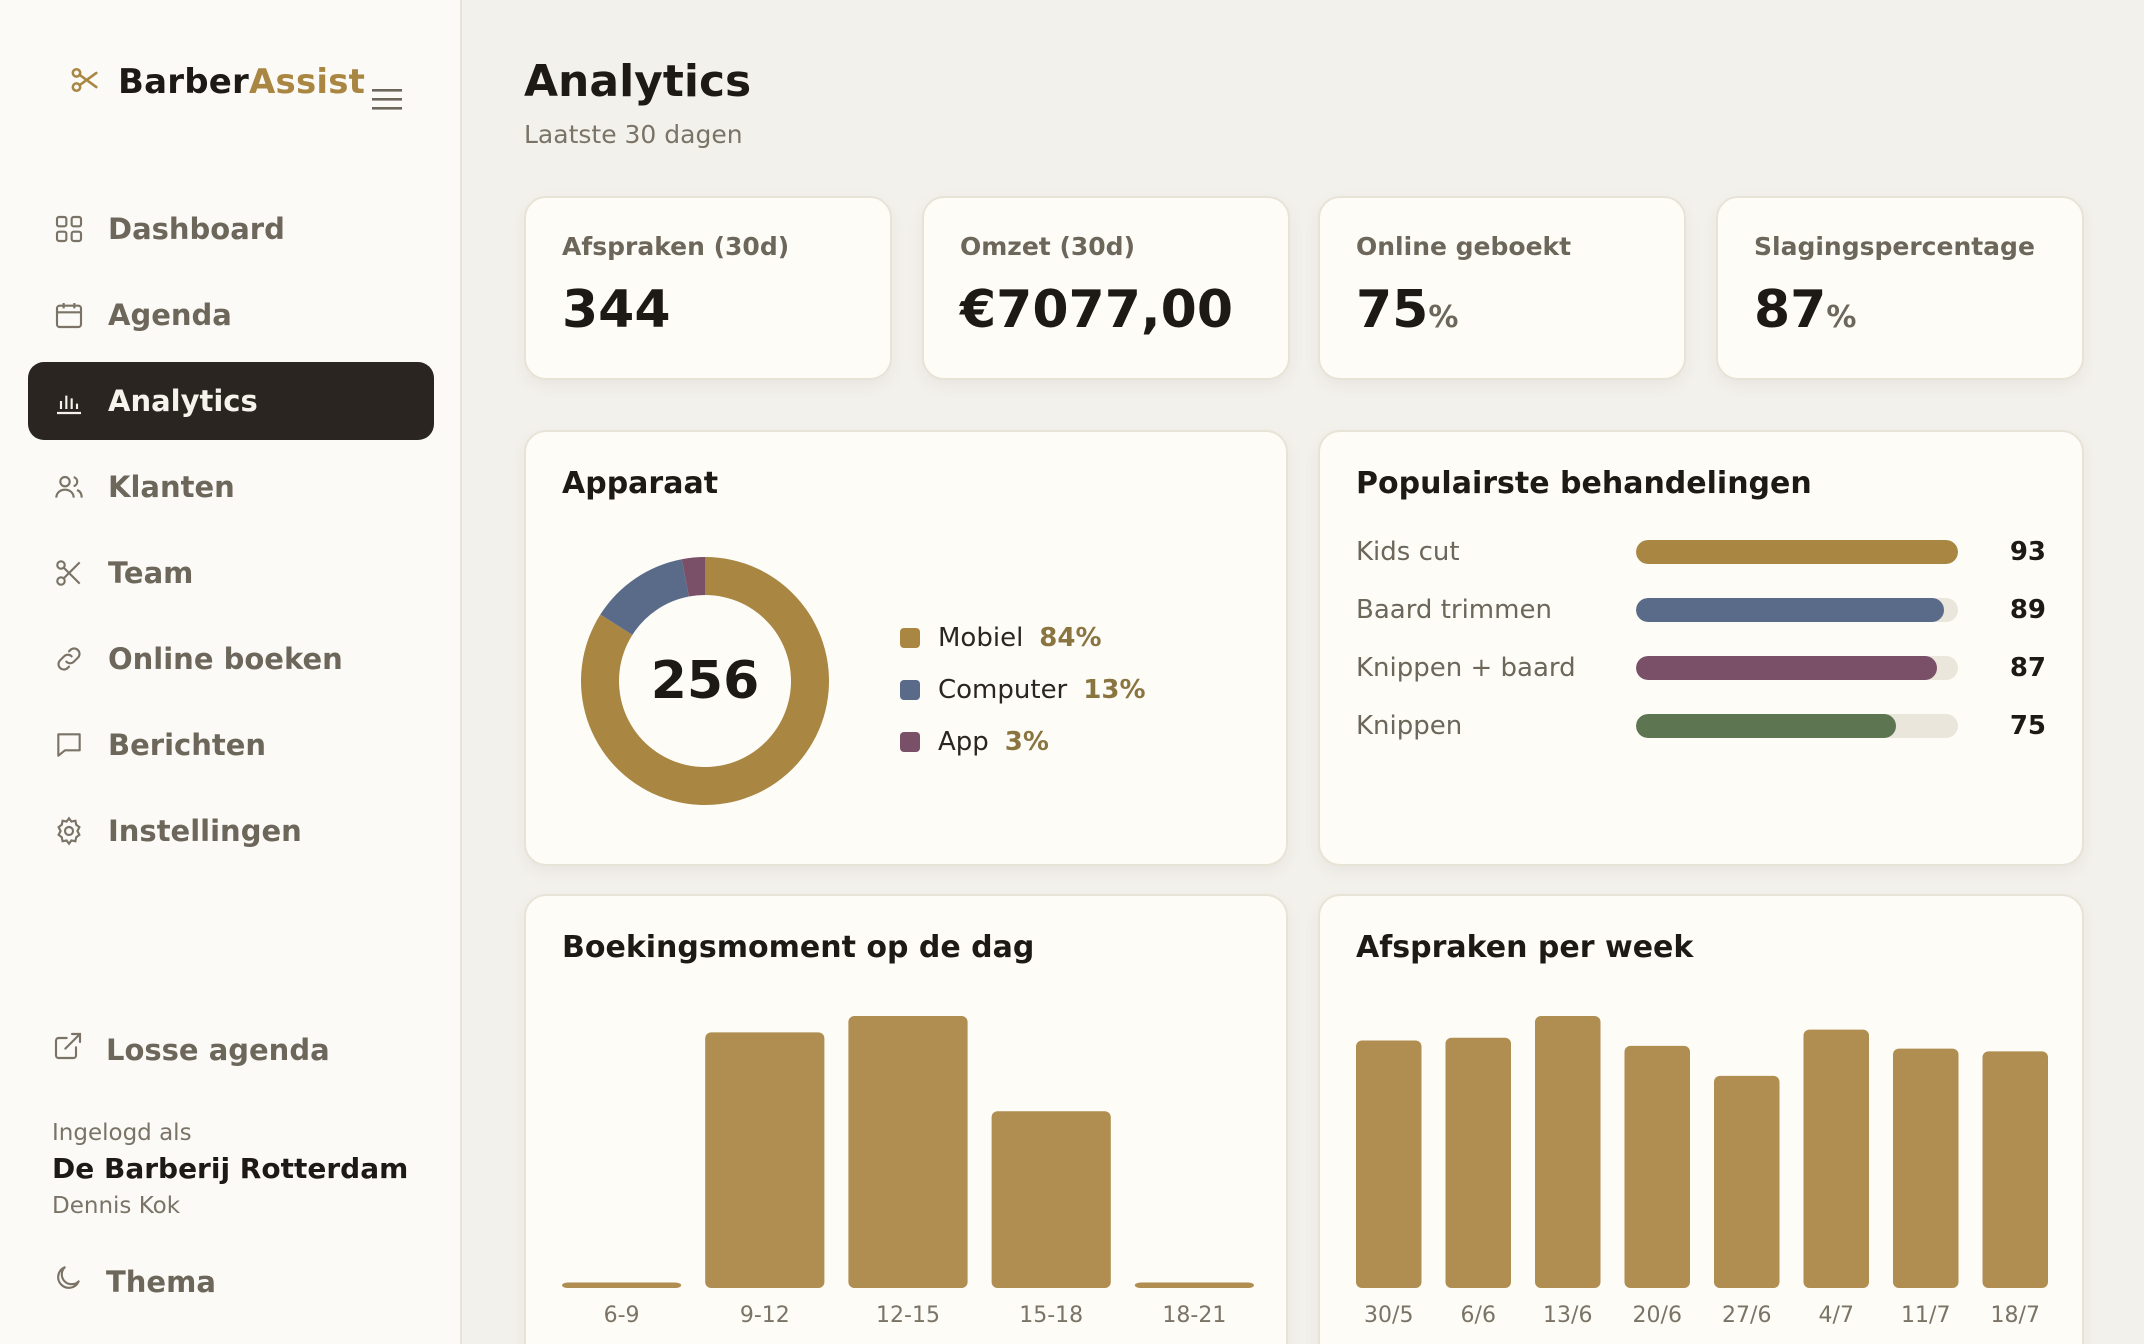 This screenshot has width=2144, height=1344. I want to click on stat-value: 75%, so click(1407, 310).